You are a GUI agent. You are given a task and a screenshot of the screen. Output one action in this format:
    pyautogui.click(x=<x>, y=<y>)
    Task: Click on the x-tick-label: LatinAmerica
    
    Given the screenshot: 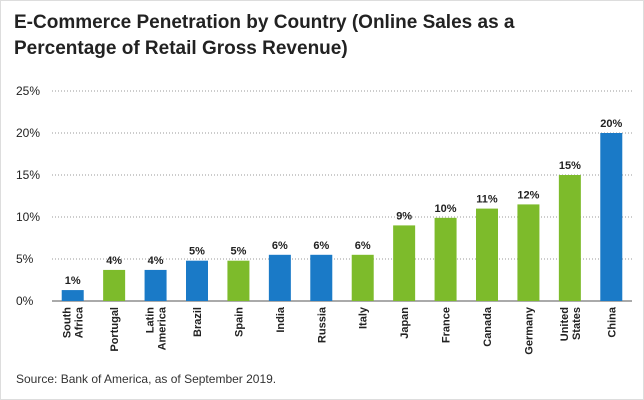 What is the action you would take?
    pyautogui.click(x=157, y=328)
    